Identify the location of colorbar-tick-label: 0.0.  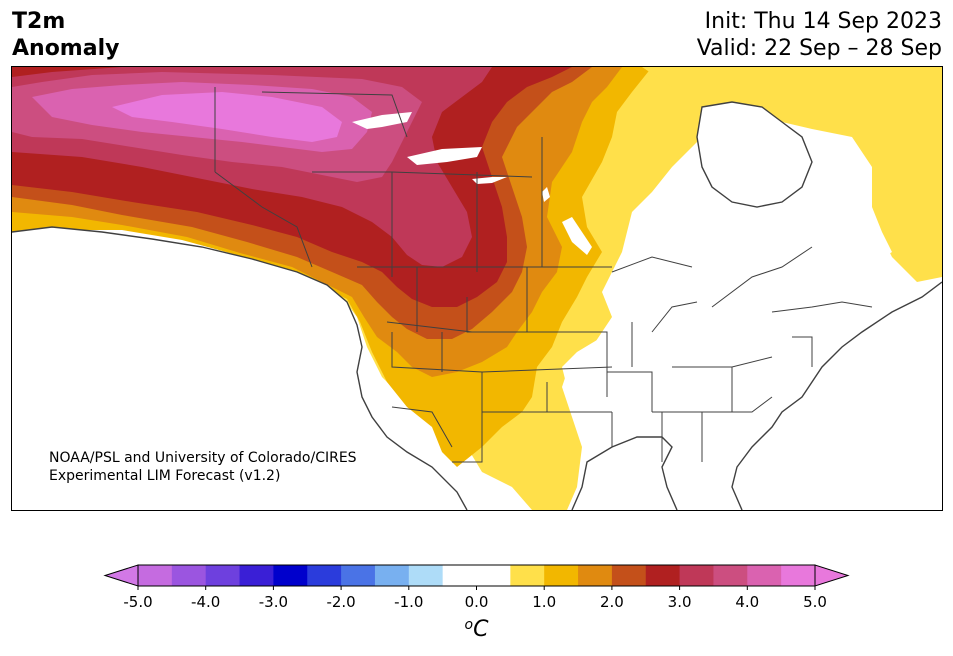
(477, 602).